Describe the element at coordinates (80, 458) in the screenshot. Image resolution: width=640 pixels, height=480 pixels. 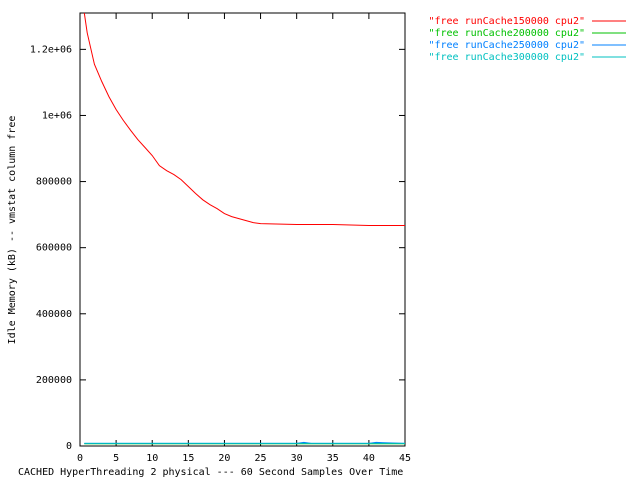
I see `x-tick-label: 0` at that location.